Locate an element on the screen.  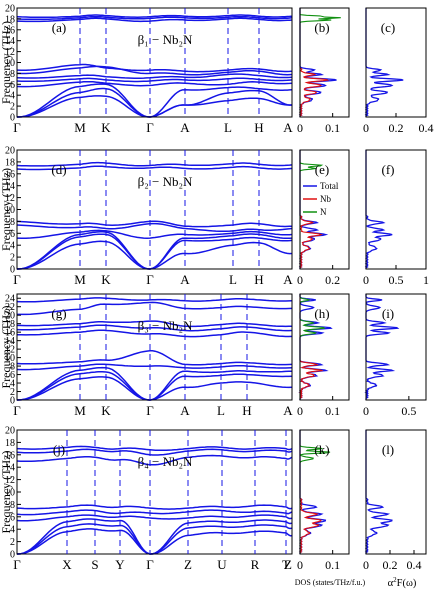
ytick-label: 14 is located at coordinates (10, 186).